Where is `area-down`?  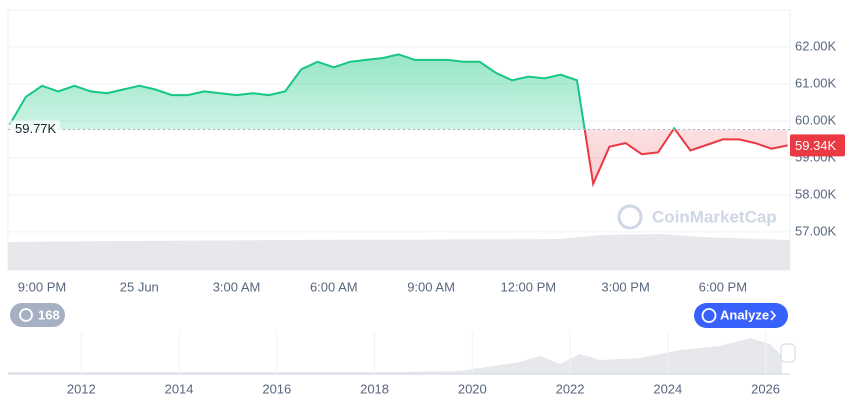
area-down is located at coordinates (686, 156).